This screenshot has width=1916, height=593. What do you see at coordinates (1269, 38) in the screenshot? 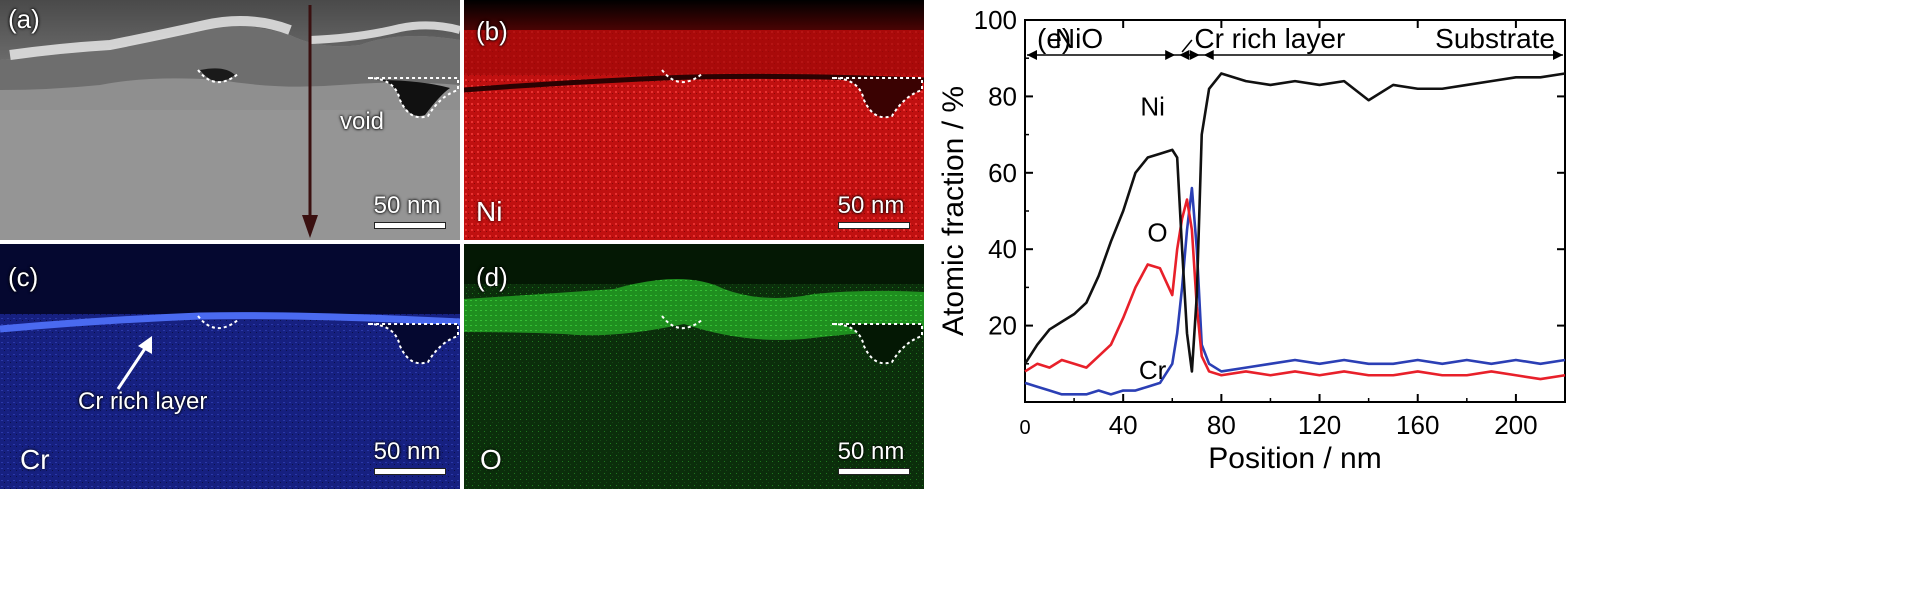
I see `region-label-1: Cr rich layer` at bounding box center [1269, 38].